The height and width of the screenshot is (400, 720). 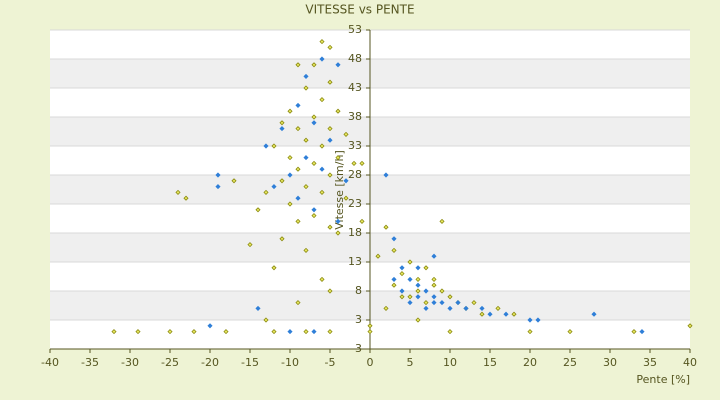 I want to click on x-tick-label: 35, so click(x=650, y=362).